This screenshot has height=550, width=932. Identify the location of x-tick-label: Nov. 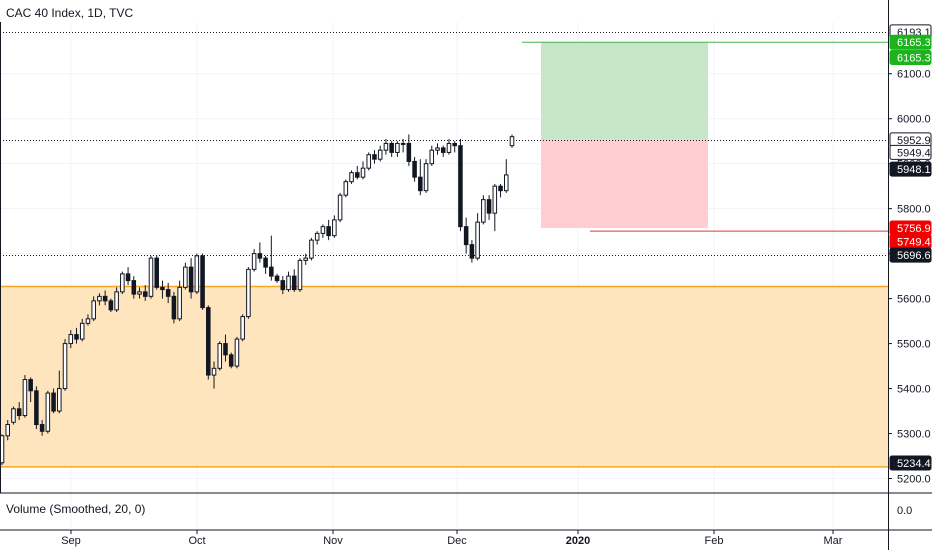
(333, 541).